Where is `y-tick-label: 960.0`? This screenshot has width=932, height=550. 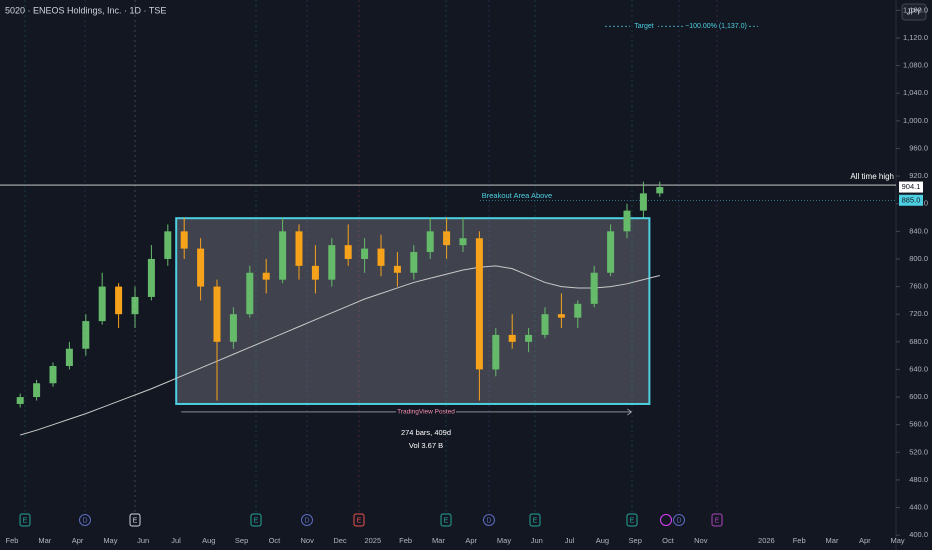
y-tick-label: 960.0 is located at coordinates (918, 147).